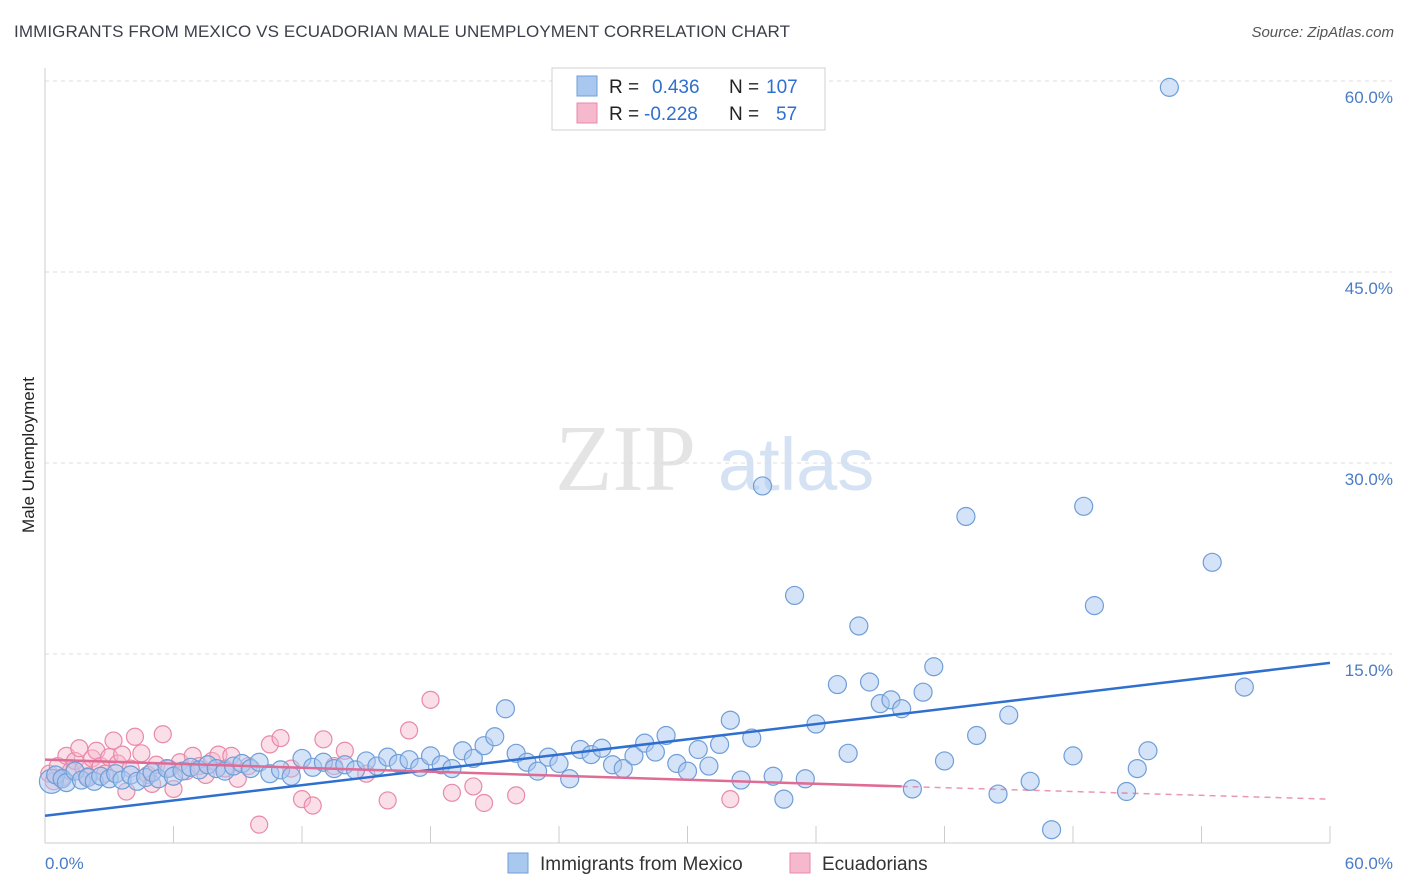 The width and height of the screenshot is (1406, 892). What do you see at coordinates (64, 863) in the screenshot?
I see `x-tick-label-start: 0.0%` at bounding box center [64, 863].